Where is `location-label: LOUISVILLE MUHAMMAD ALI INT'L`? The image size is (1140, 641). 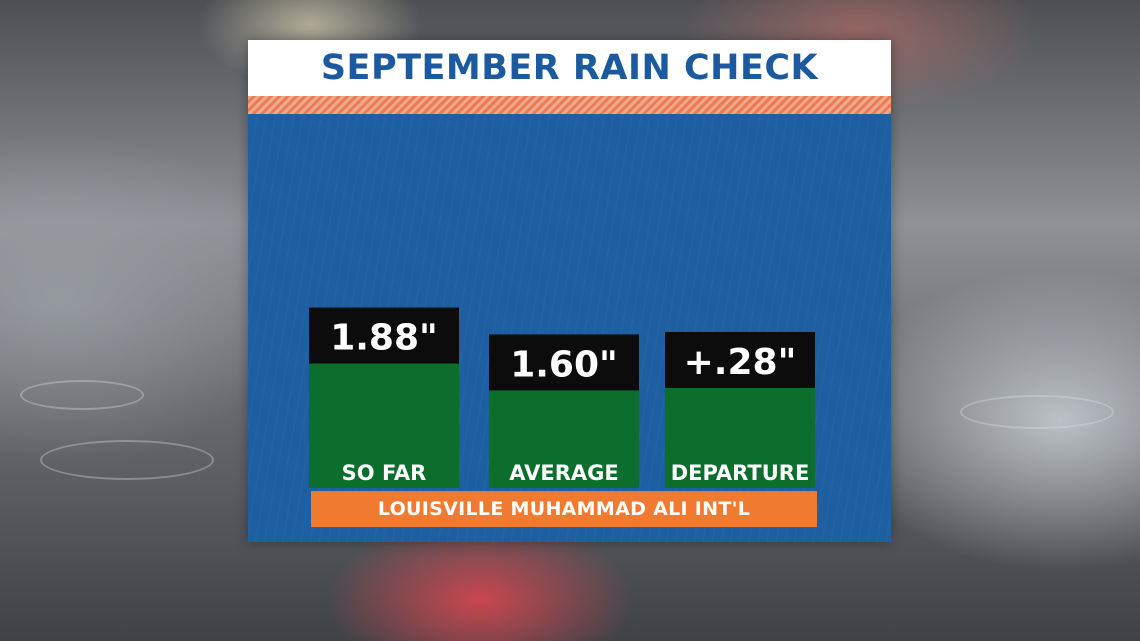 location-label: LOUISVILLE MUHAMMAD ALI INT'L is located at coordinates (564, 509).